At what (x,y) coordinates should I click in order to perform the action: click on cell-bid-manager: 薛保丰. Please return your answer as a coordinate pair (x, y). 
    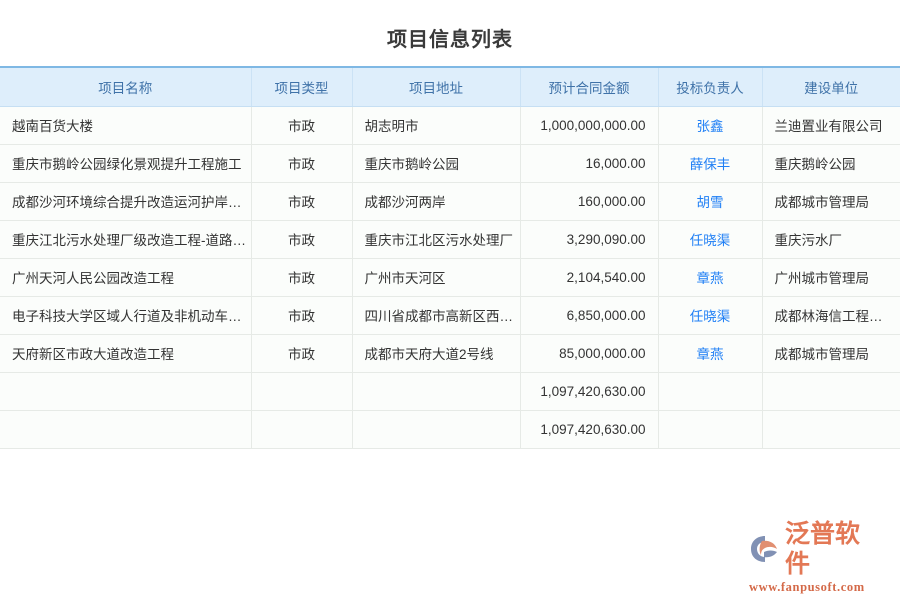
    Looking at the image, I should click on (710, 163).